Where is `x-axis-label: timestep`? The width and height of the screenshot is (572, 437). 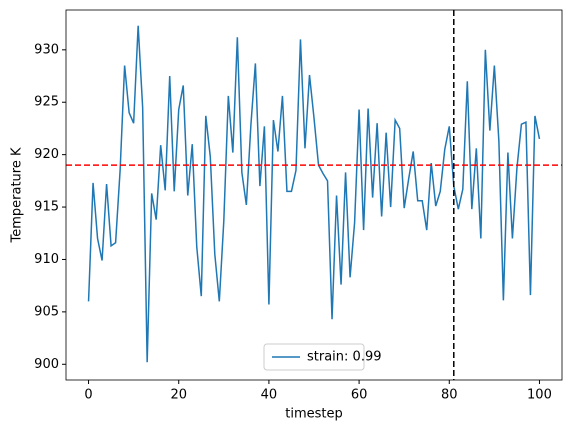 x-axis-label: timestep is located at coordinates (314, 414).